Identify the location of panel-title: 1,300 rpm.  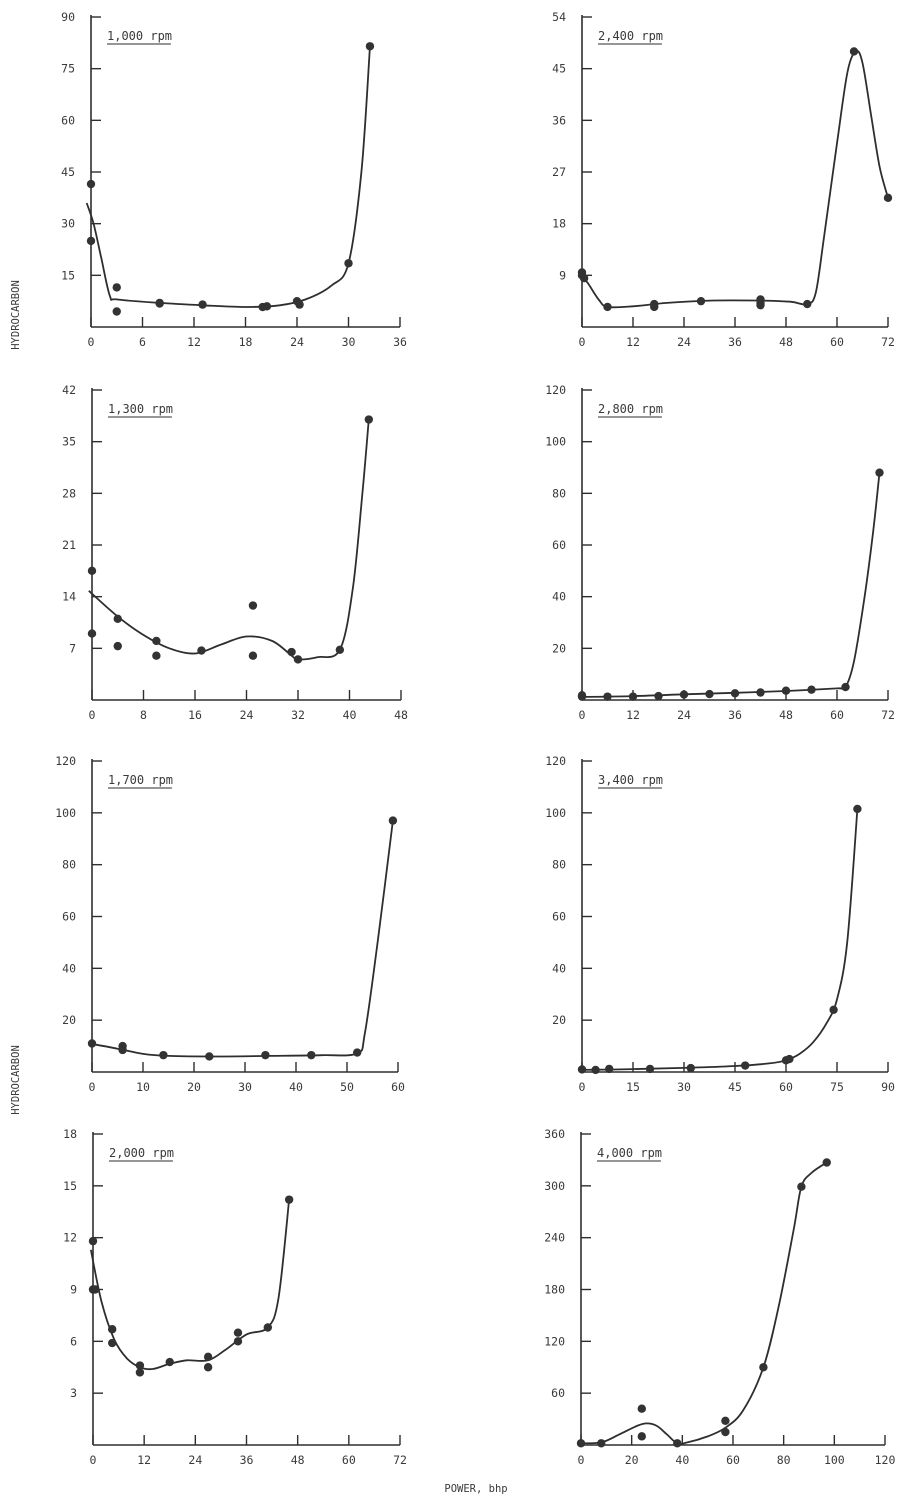
(140, 409).